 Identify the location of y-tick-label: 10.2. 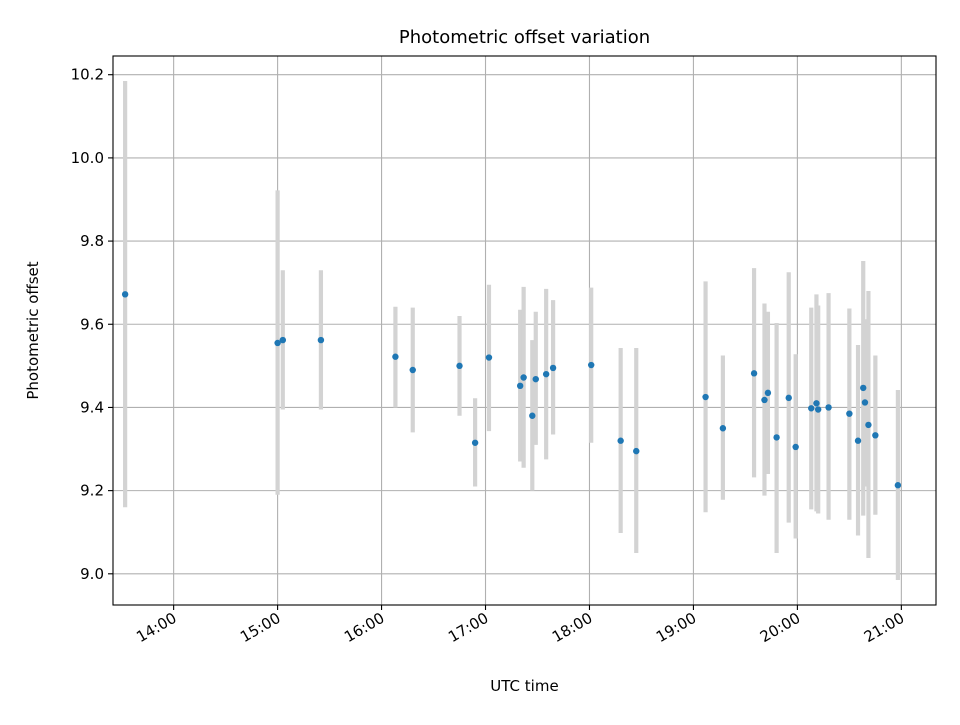
(87, 75).